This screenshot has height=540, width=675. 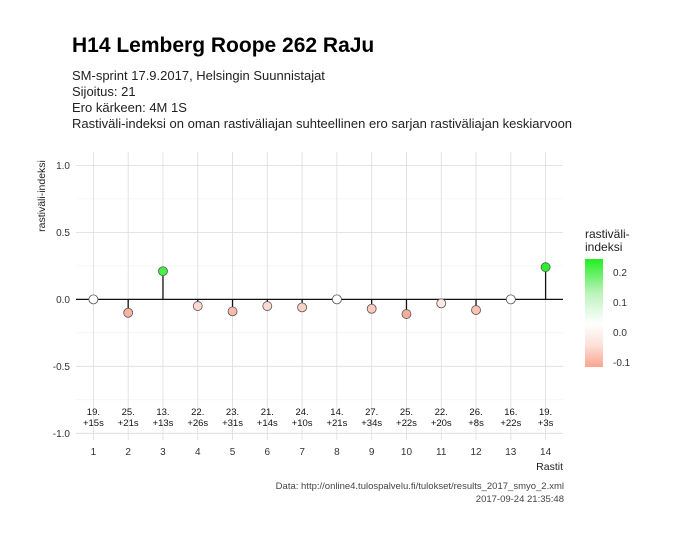 What do you see at coordinates (441, 423) in the screenshot?
I see `time-diff-label: +20s` at bounding box center [441, 423].